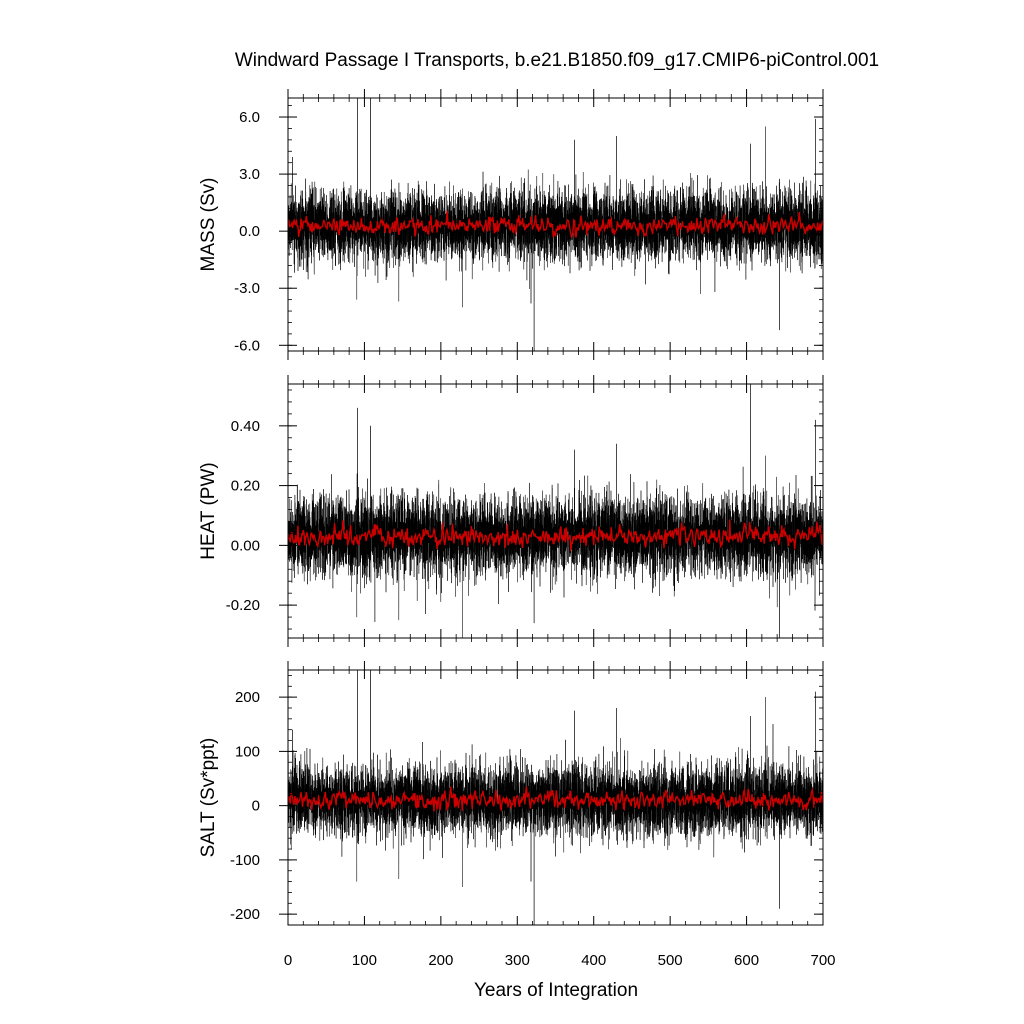 Image resolution: width=1024 pixels, height=1024 pixels. I want to click on y-tick-label: 3.0, so click(249, 174).